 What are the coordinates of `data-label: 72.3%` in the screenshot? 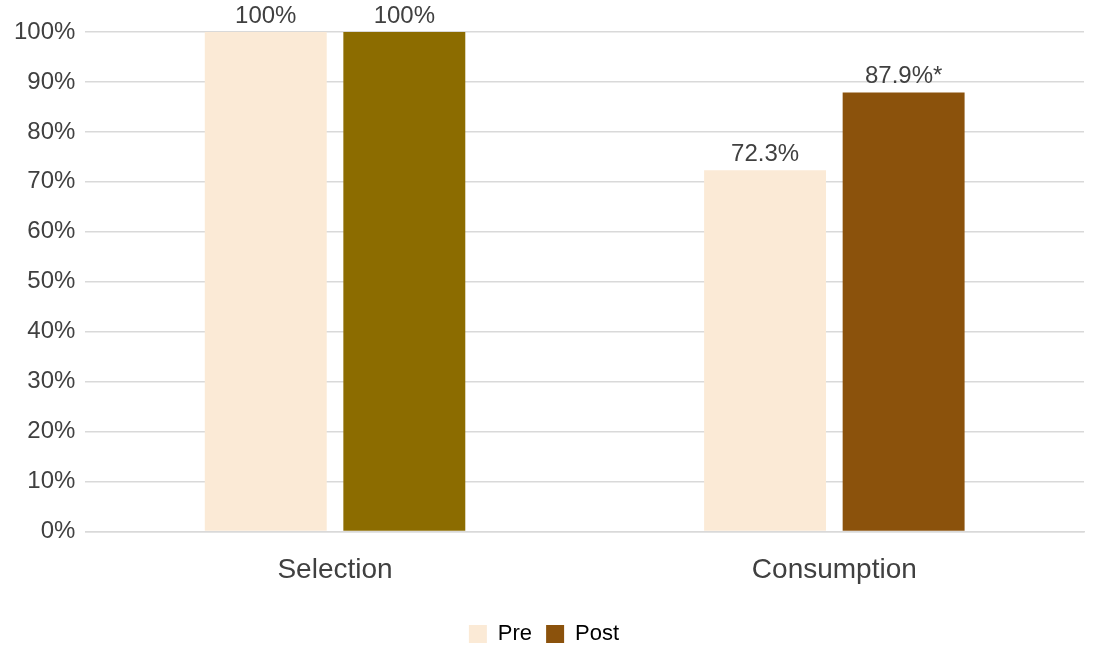 It's located at (765, 152).